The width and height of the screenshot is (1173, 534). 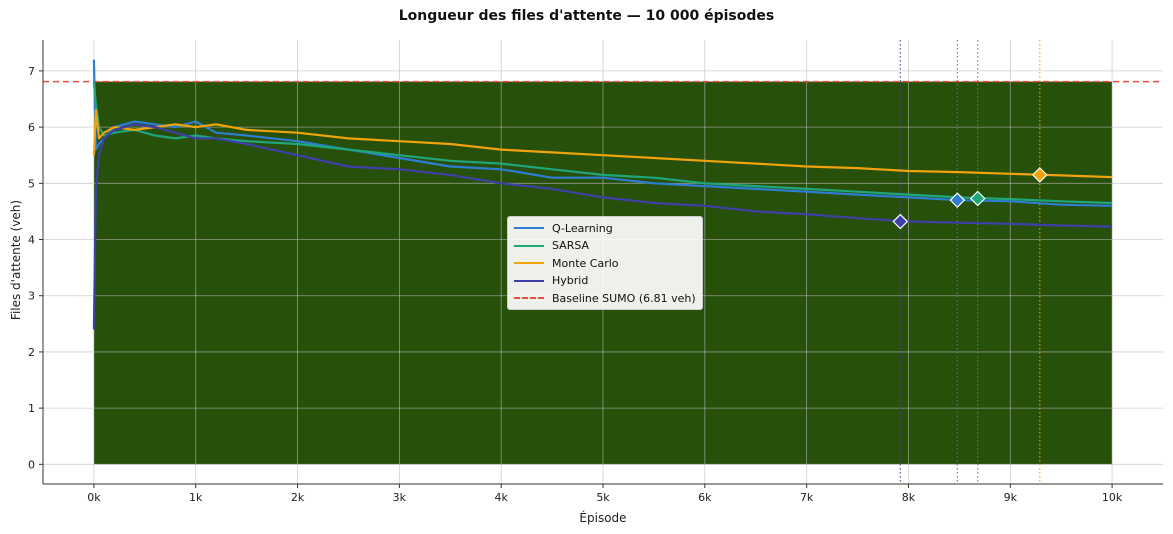 I want to click on x-axis-label: Épisode, so click(x=603, y=518).